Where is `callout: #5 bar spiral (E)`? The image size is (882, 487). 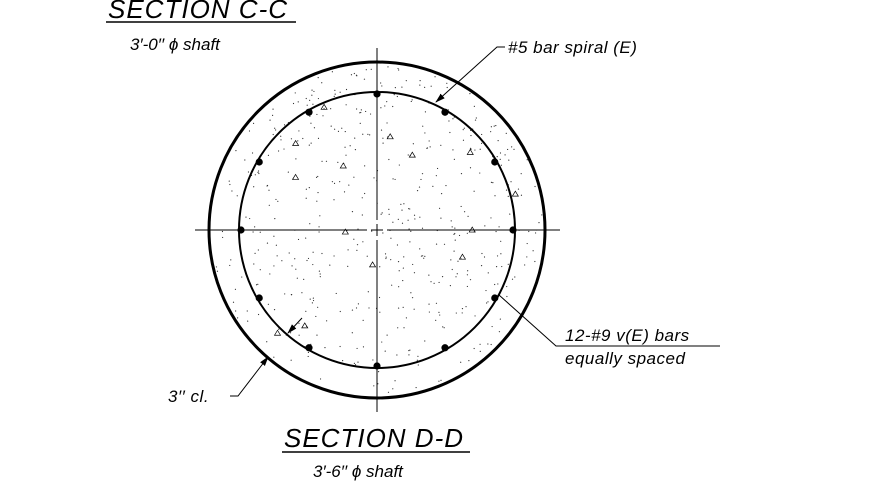
callout: #5 bar spiral (E) is located at coordinates (572, 47).